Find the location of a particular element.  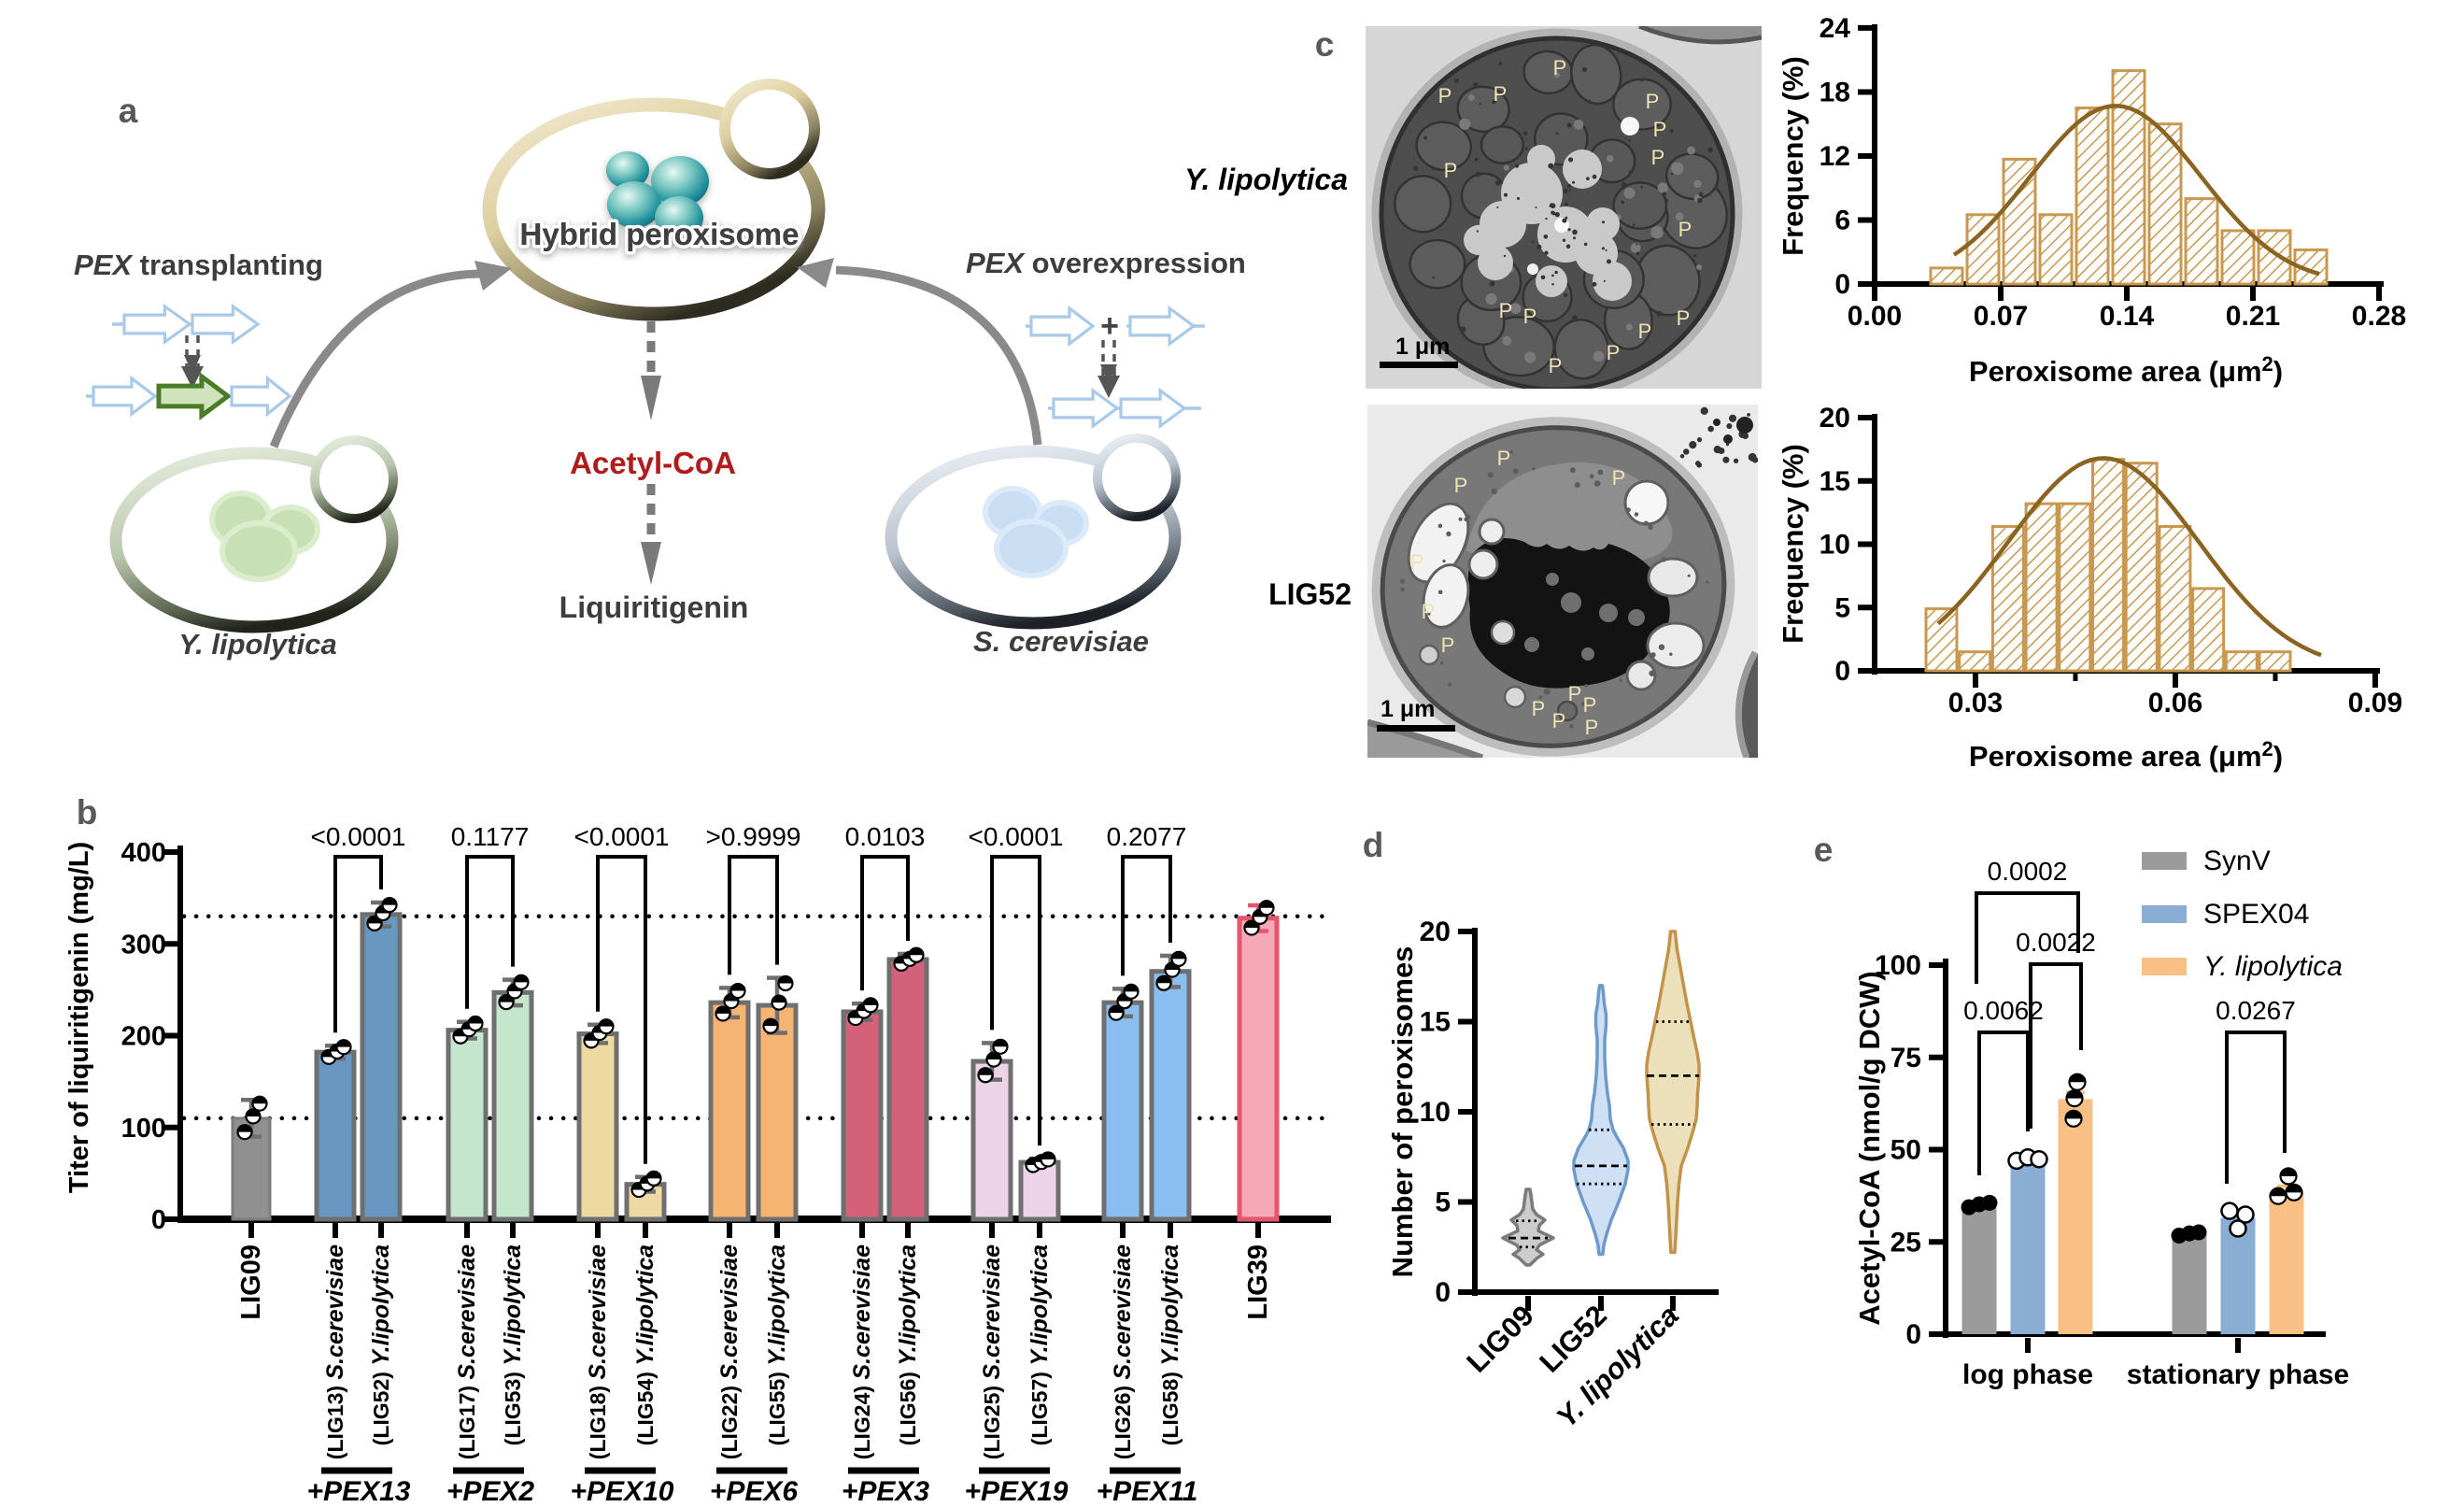

svg-text: Liquiritigenin is located at coordinates (654, 607).